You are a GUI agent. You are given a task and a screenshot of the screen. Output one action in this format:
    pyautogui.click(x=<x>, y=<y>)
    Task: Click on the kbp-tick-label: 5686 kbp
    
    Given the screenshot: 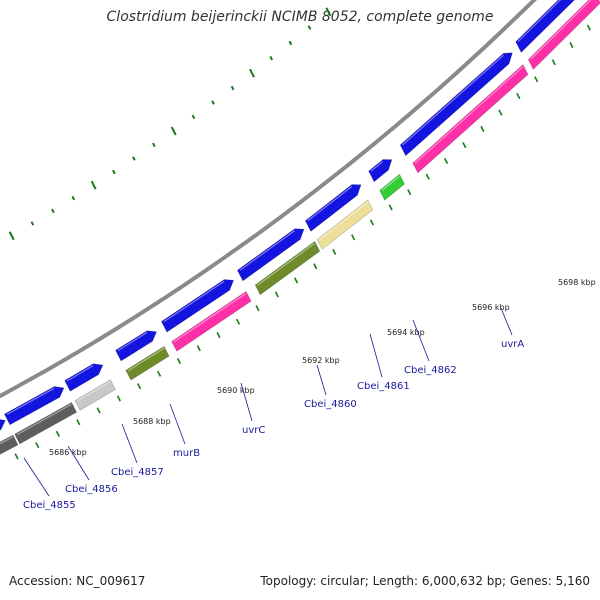 What is the action you would take?
    pyautogui.click(x=68, y=452)
    